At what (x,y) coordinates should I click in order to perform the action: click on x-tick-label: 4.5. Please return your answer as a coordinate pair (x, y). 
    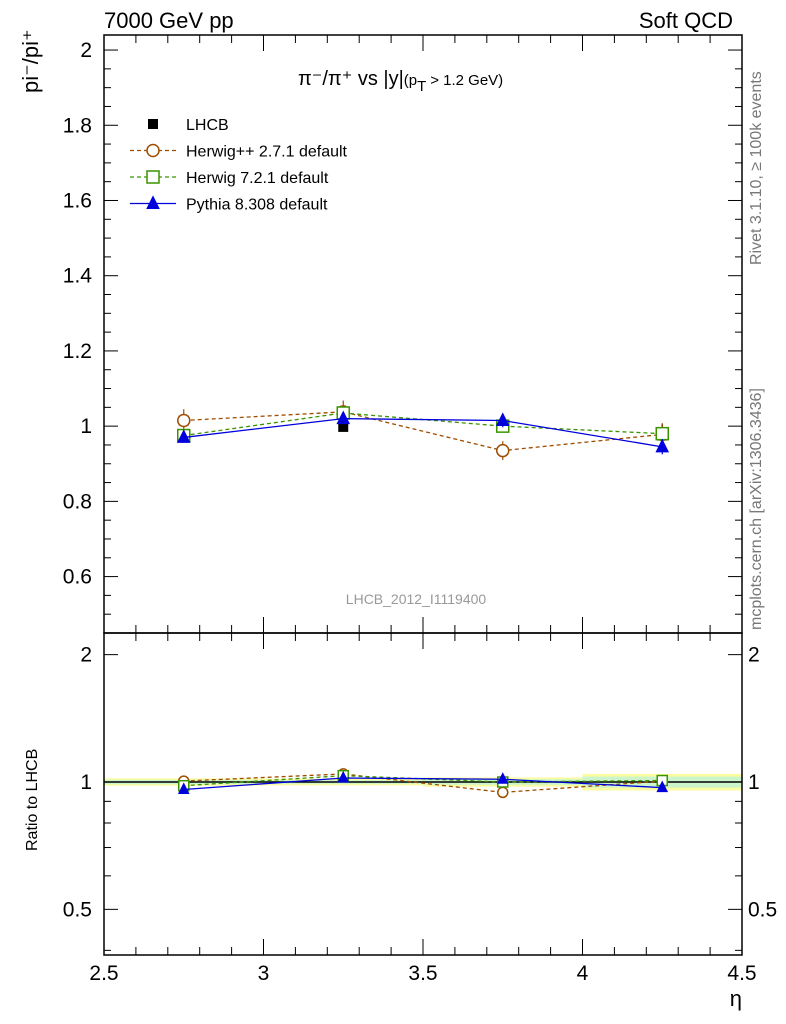
    Looking at the image, I should click on (741, 973).